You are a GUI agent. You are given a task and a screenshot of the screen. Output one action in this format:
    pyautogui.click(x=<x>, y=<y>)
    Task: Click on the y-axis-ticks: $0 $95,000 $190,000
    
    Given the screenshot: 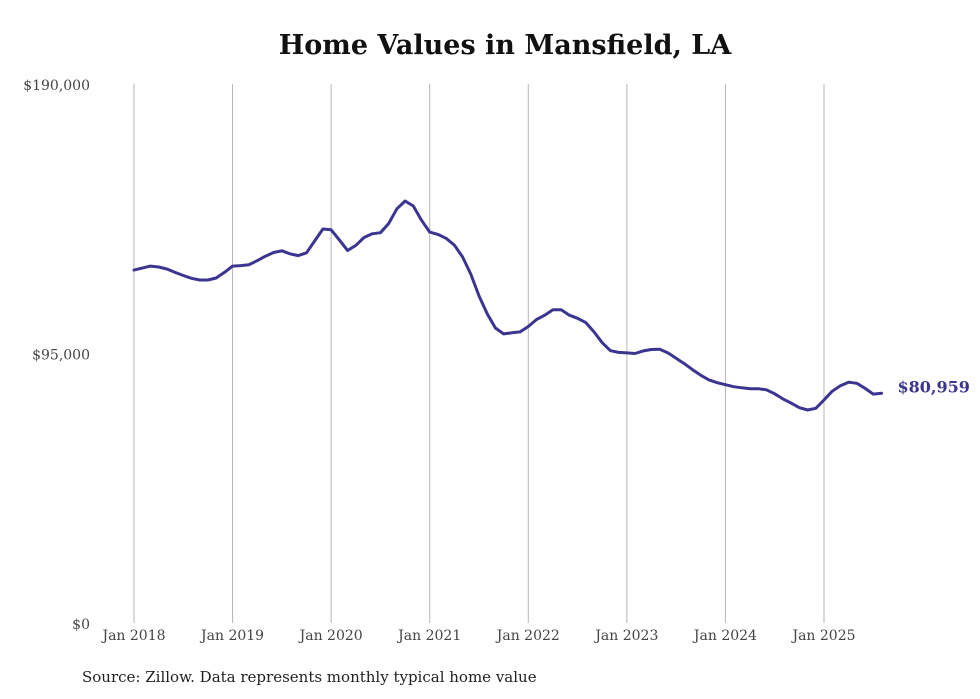 What is the action you would take?
    pyautogui.click(x=56, y=355)
    